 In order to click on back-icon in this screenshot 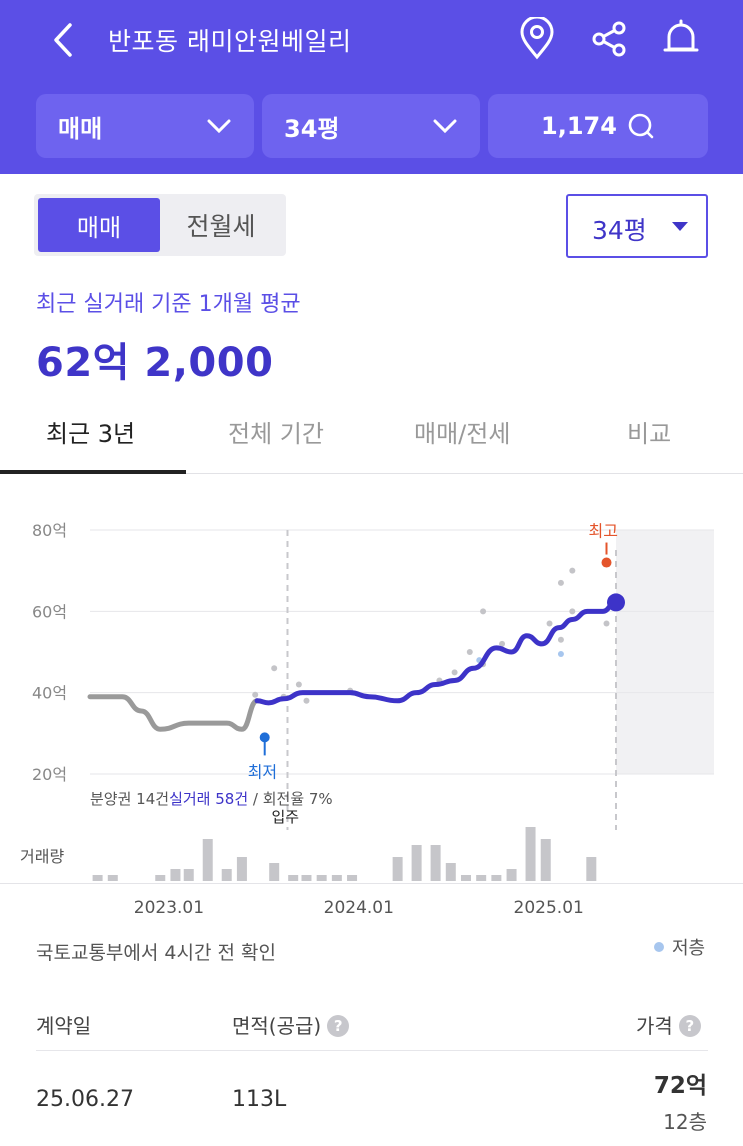, I will do `click(63, 40)`.